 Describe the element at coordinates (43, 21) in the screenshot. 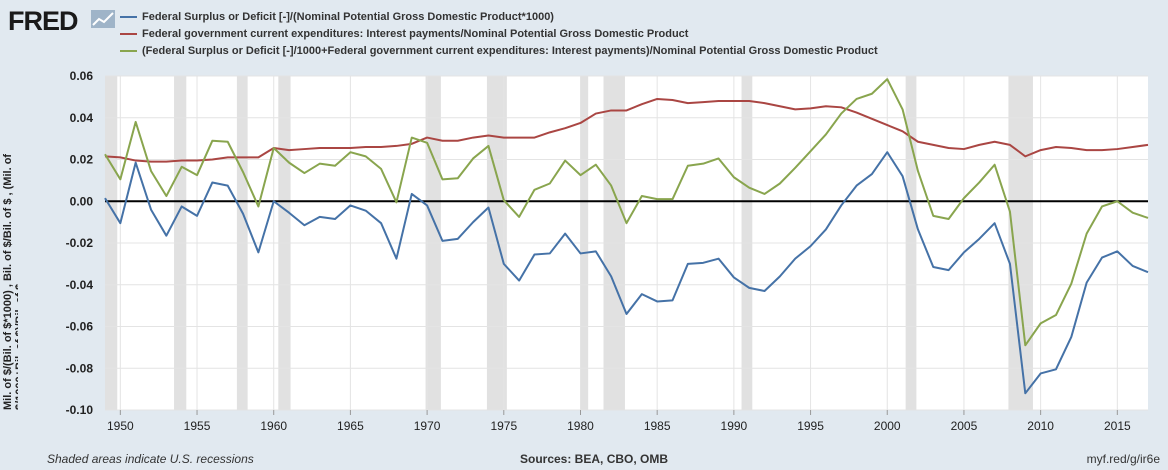

I see `fred-logo: FRED` at that location.